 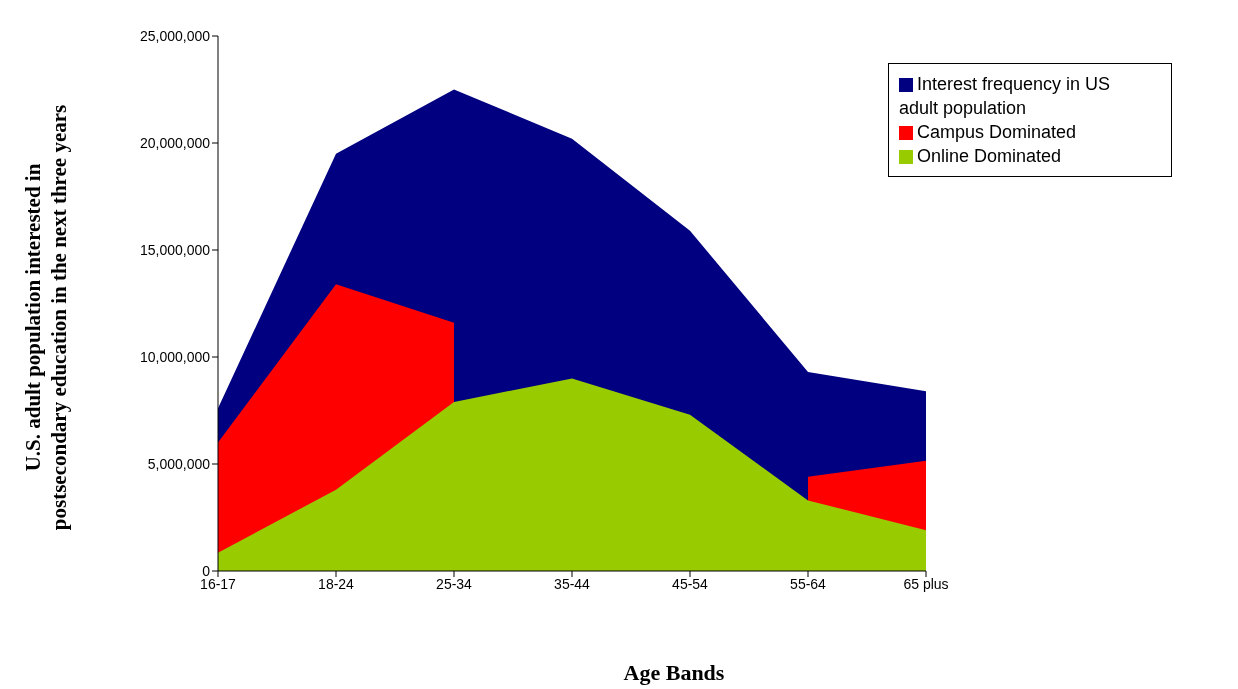 I want to click on x-tick-label: 25-34, so click(x=454, y=583).